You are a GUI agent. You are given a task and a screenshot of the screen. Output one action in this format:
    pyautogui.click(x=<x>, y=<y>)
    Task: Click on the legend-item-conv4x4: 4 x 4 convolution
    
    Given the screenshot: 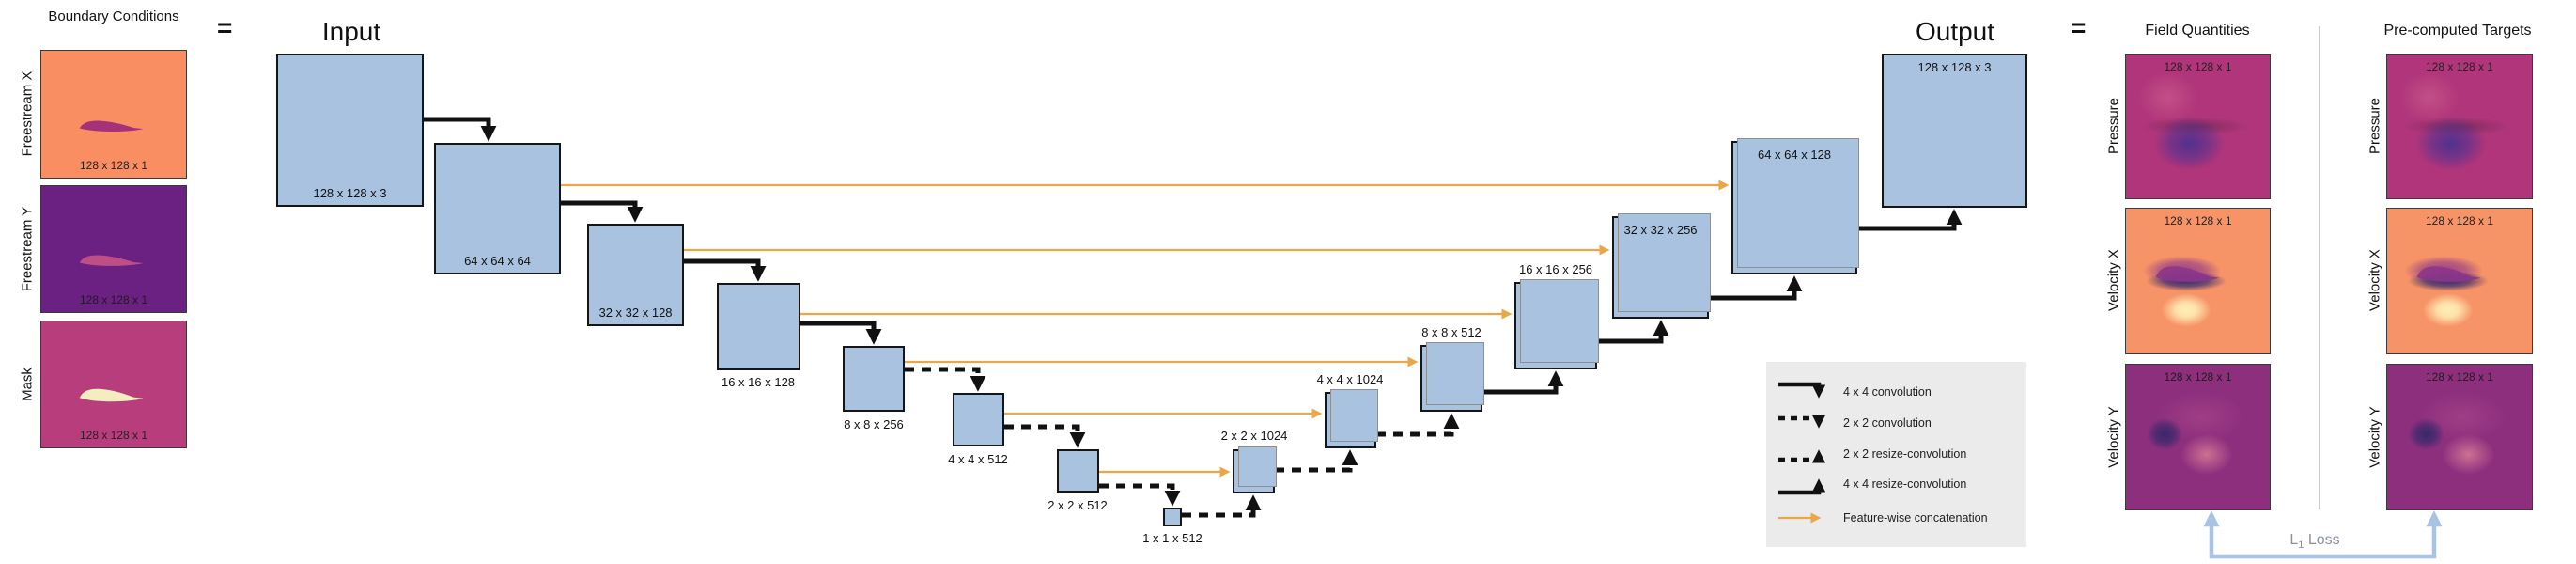 What is the action you would take?
    pyautogui.click(x=1854, y=392)
    